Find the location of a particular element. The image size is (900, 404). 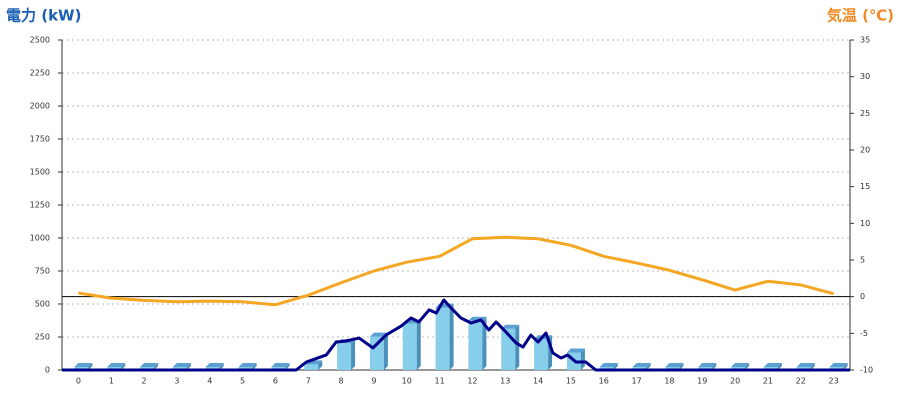

x-tick-label: 7 is located at coordinates (308, 381).